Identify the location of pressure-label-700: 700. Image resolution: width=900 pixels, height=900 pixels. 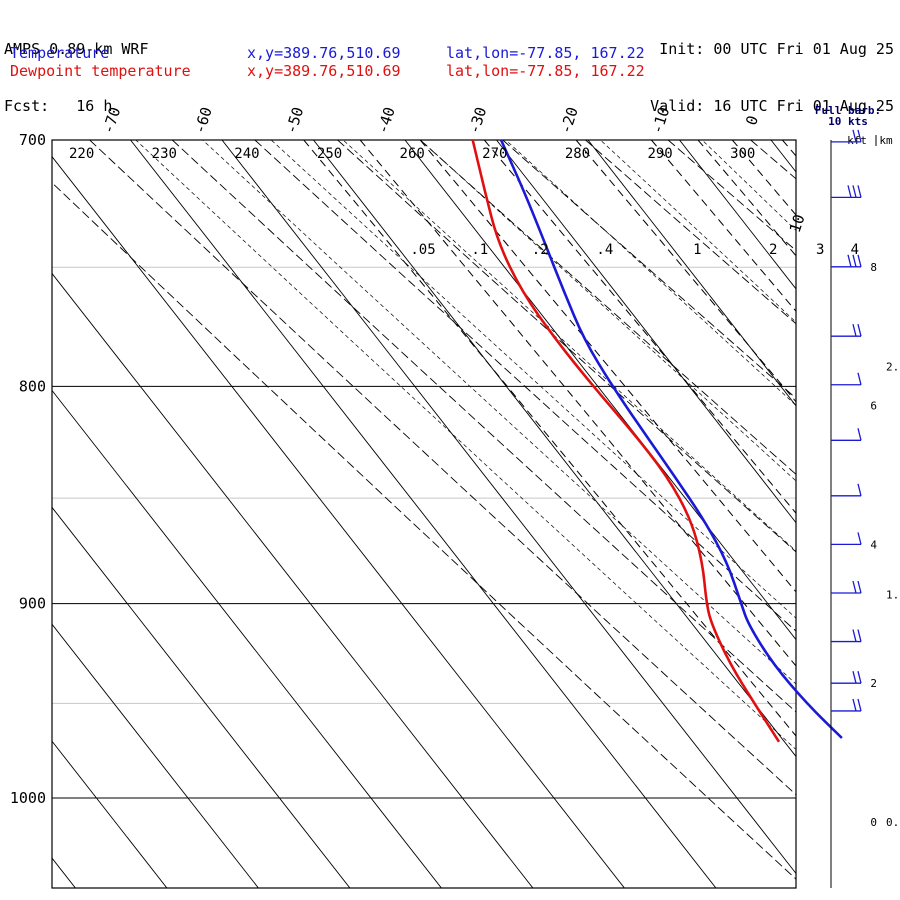
(32, 140).